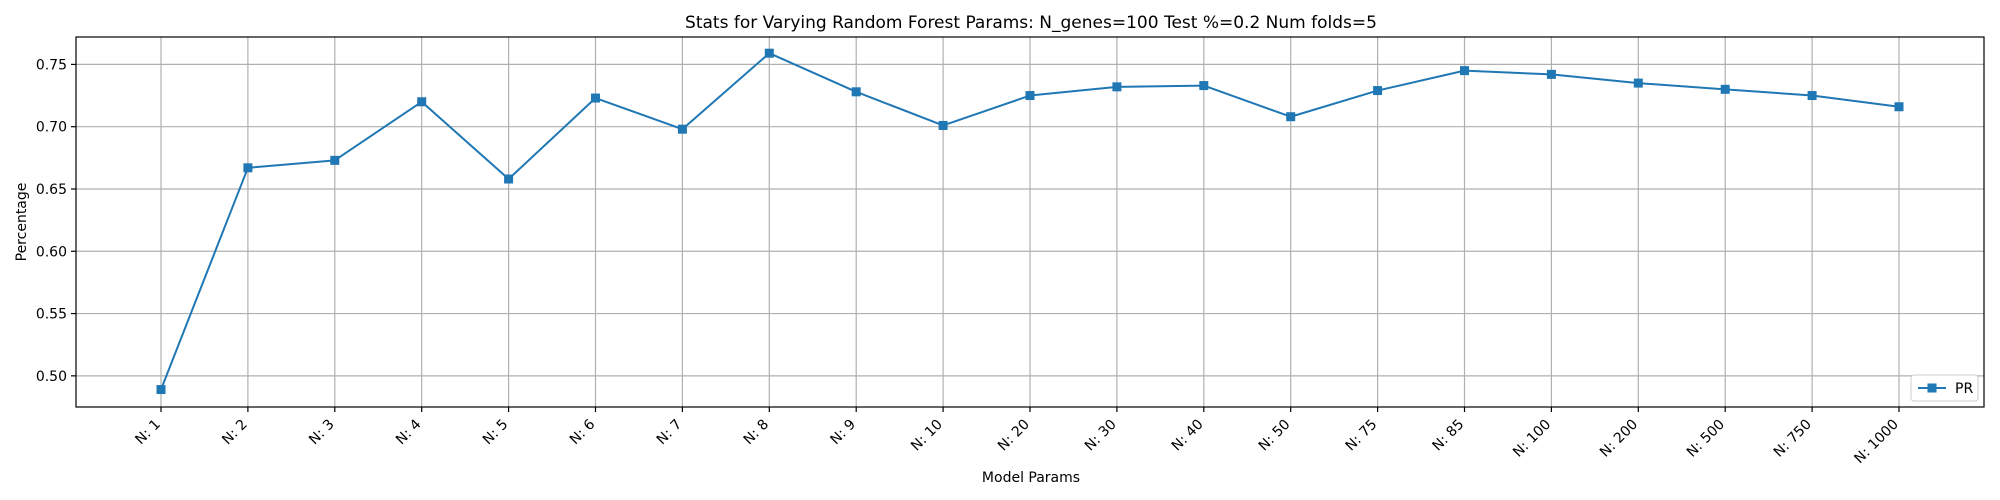 The image size is (2000, 500). Describe the element at coordinates (1964, 389) in the screenshot. I see `legend-label-pr: PR` at that location.